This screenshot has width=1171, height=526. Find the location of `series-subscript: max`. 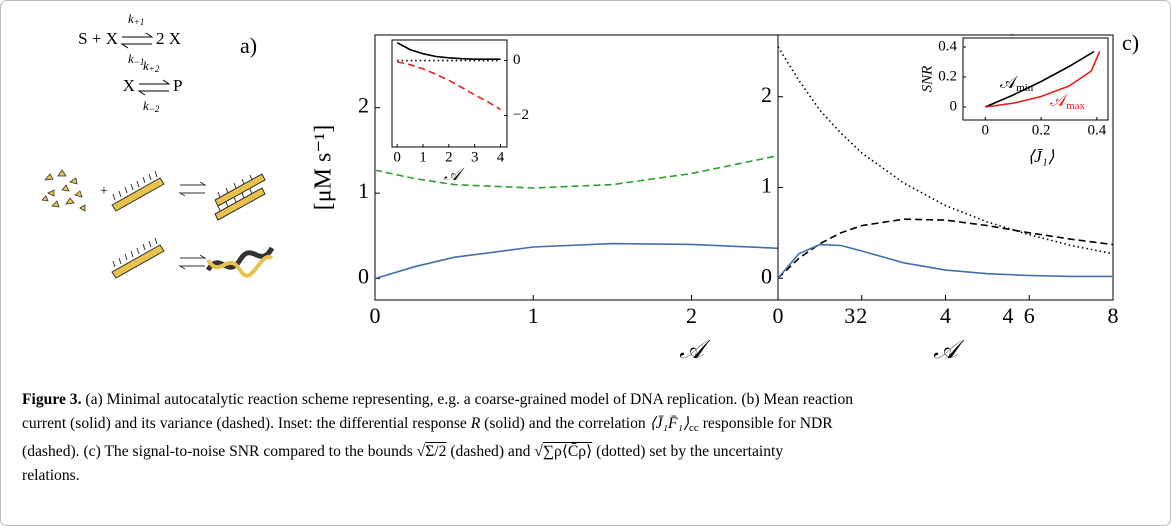

series-subscript: max is located at coordinates (1075, 106).